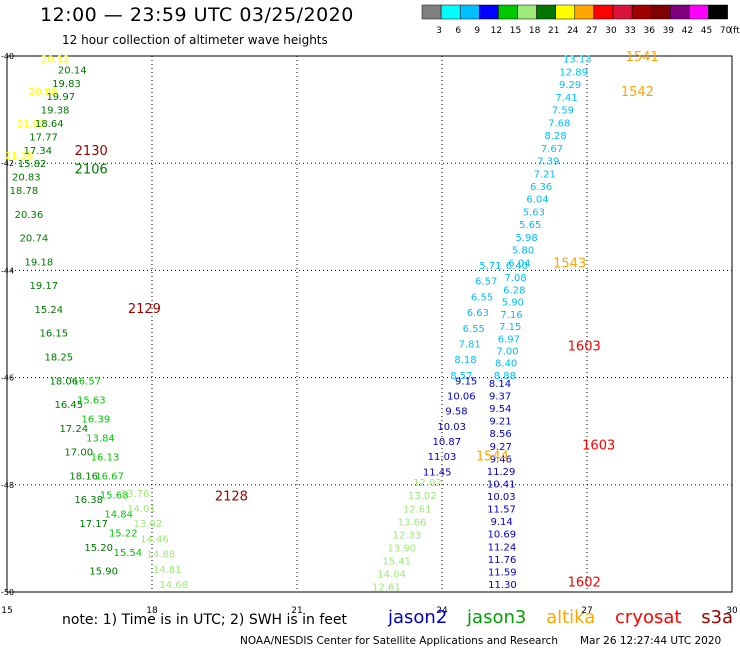 Image resolution: width=740 pixels, height=650 pixels. Describe the element at coordinates (642, 57) in the screenshot. I see `pass-time-label: 1541` at that location.